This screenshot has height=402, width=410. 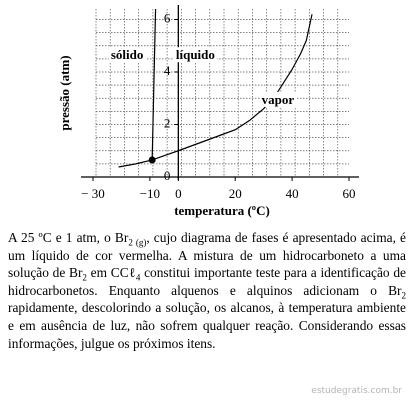 I want to click on annotation: líquido, so click(x=195, y=54).